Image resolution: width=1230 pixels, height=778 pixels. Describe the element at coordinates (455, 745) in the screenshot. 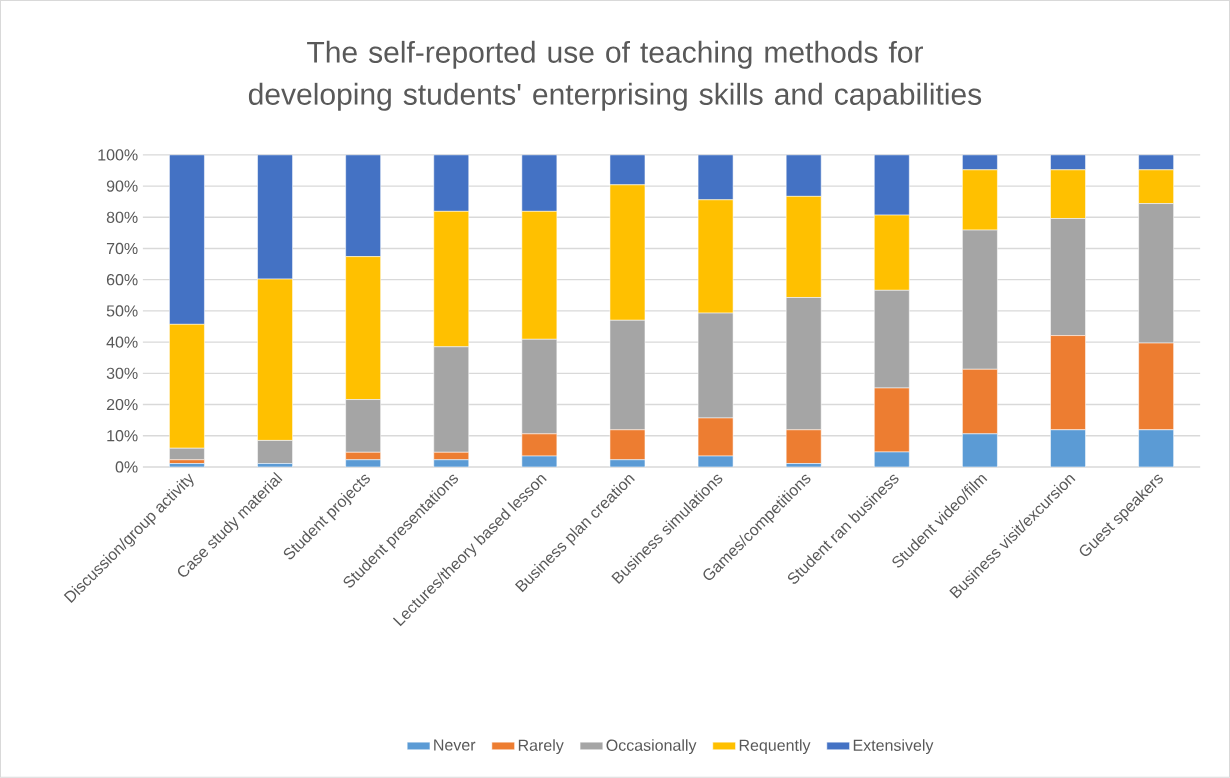

I see `legend-label: Never` at that location.